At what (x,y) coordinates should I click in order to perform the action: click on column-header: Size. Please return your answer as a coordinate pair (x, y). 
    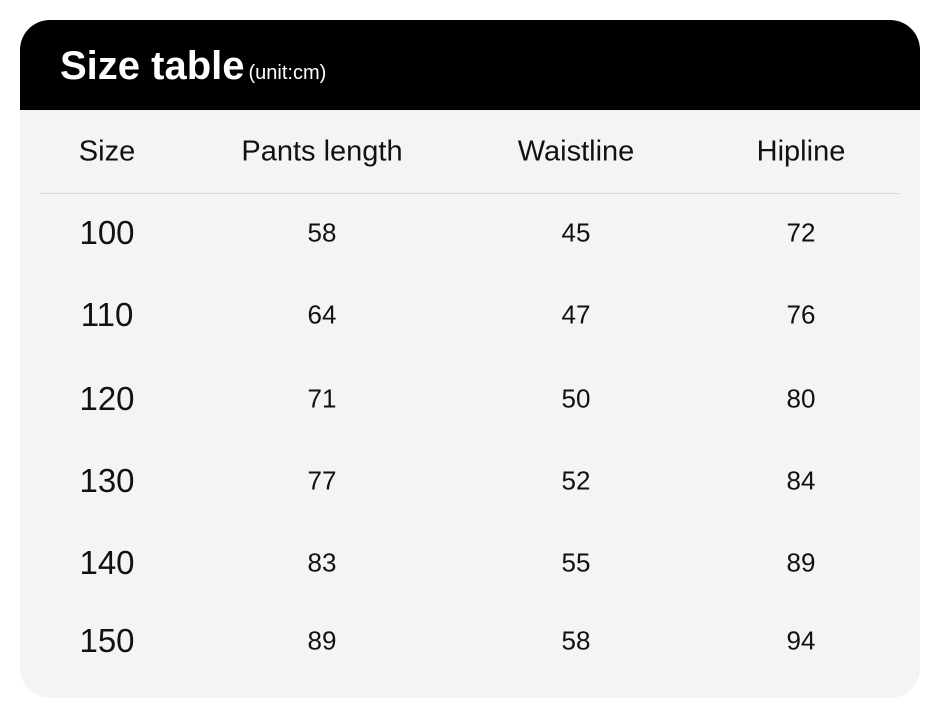
    Looking at the image, I should click on (107, 151).